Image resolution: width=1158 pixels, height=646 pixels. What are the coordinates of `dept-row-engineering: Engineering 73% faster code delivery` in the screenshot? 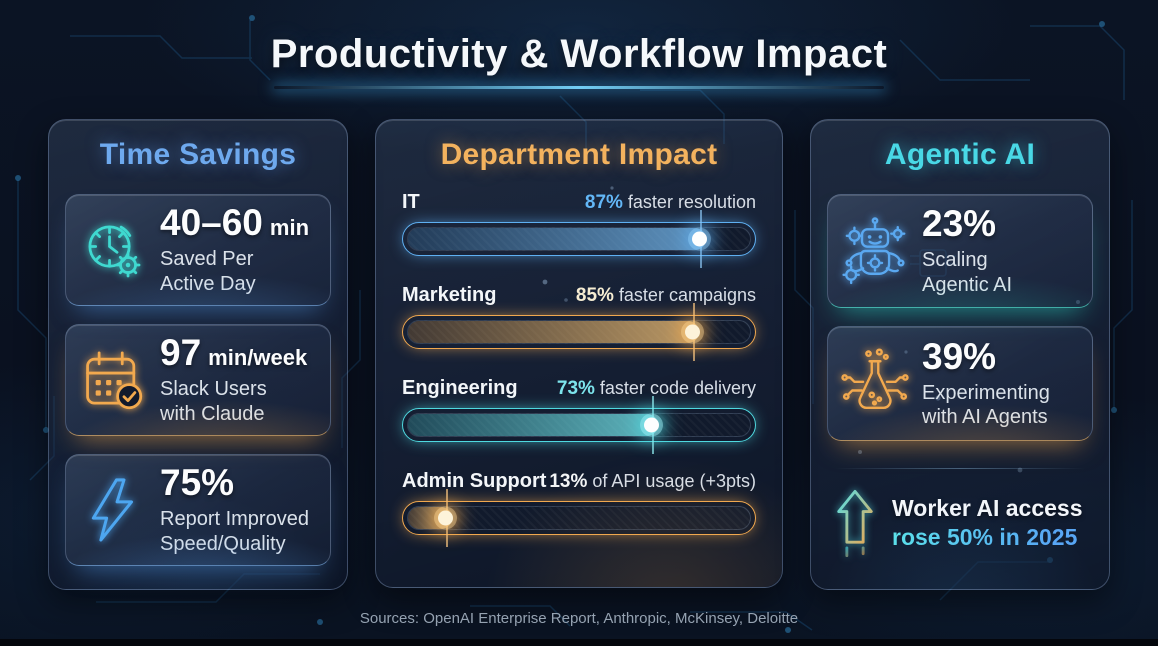 It's located at (579, 415).